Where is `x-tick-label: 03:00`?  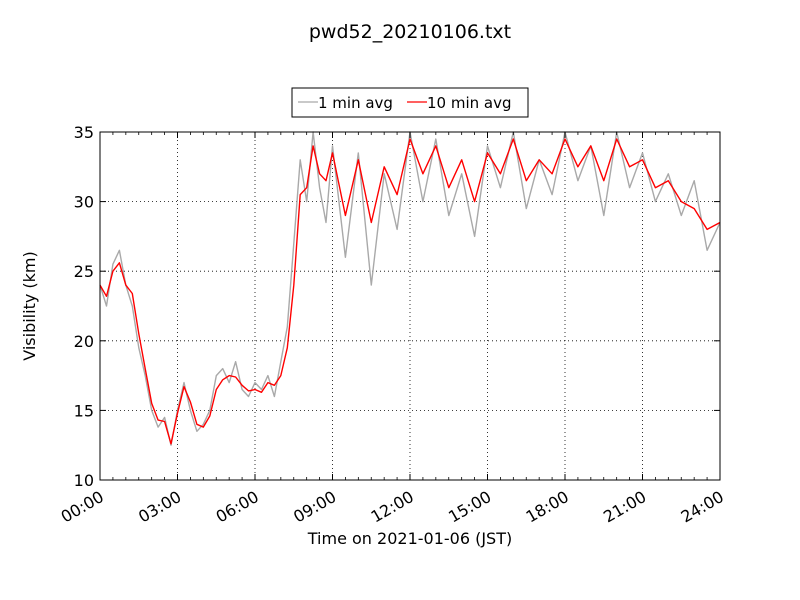 x-tick-label: 03:00 is located at coordinates (159, 507).